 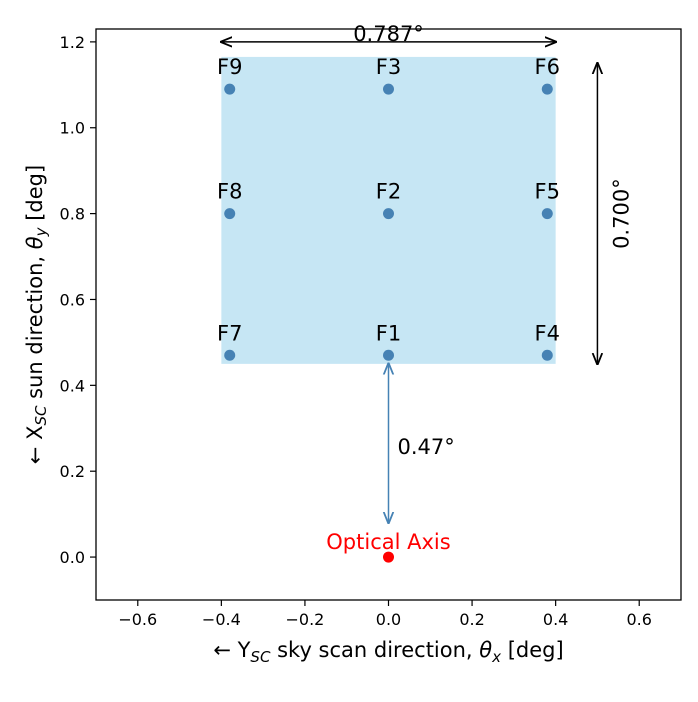 I want to click on y-axis-label: ← XSC sun direction, θy [deg], so click(x=36, y=314).